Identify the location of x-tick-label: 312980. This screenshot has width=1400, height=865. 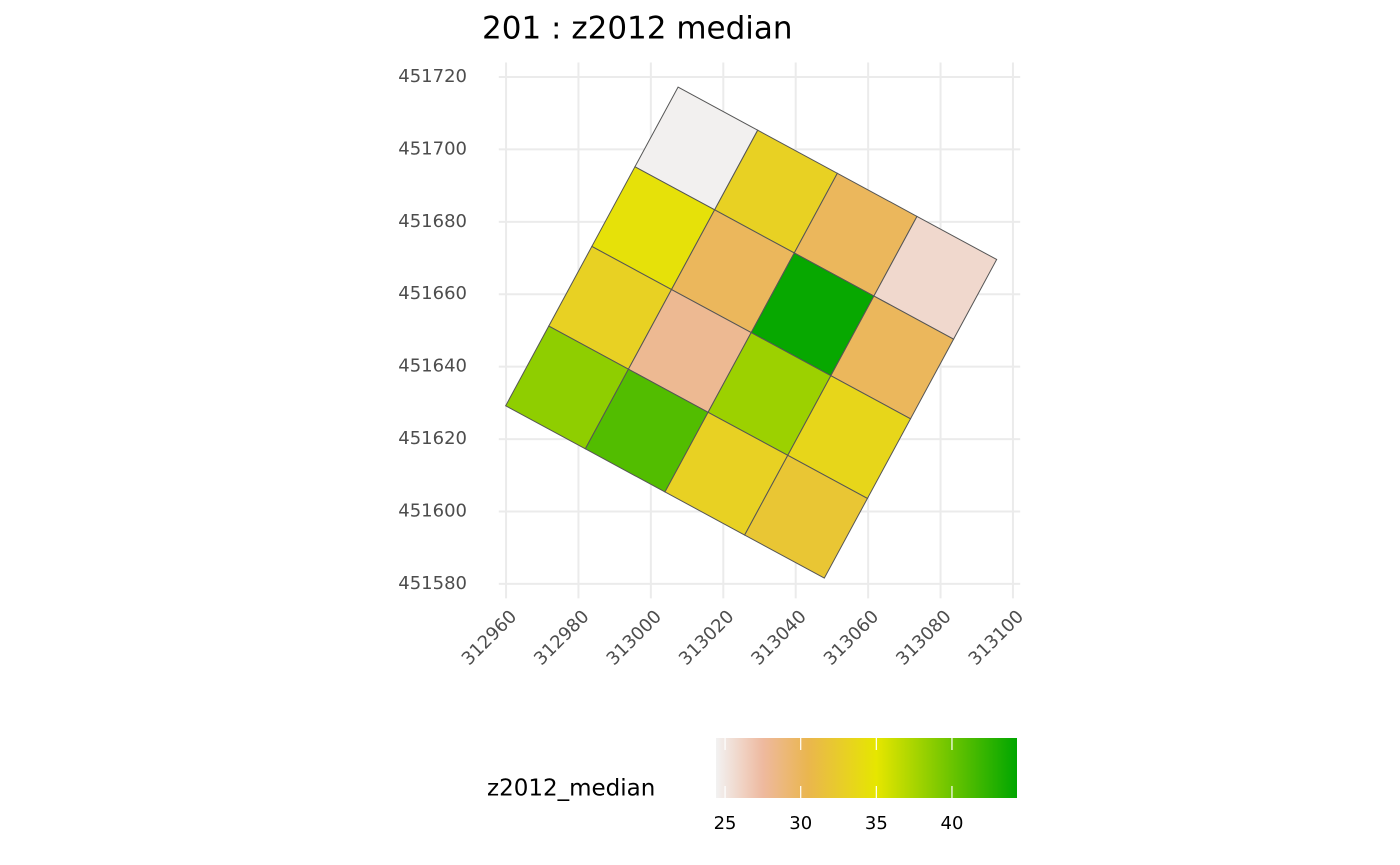
(561, 637).